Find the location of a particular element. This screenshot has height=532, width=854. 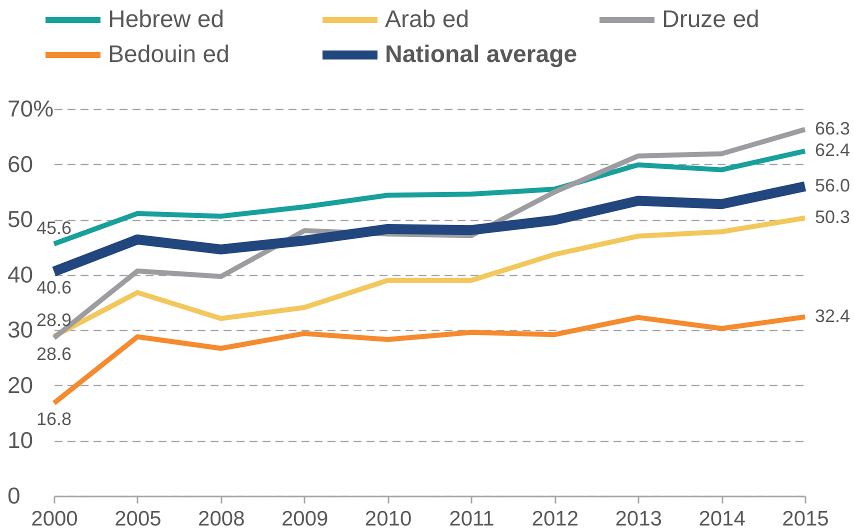

legend-label: National average is located at coordinates (481, 54).